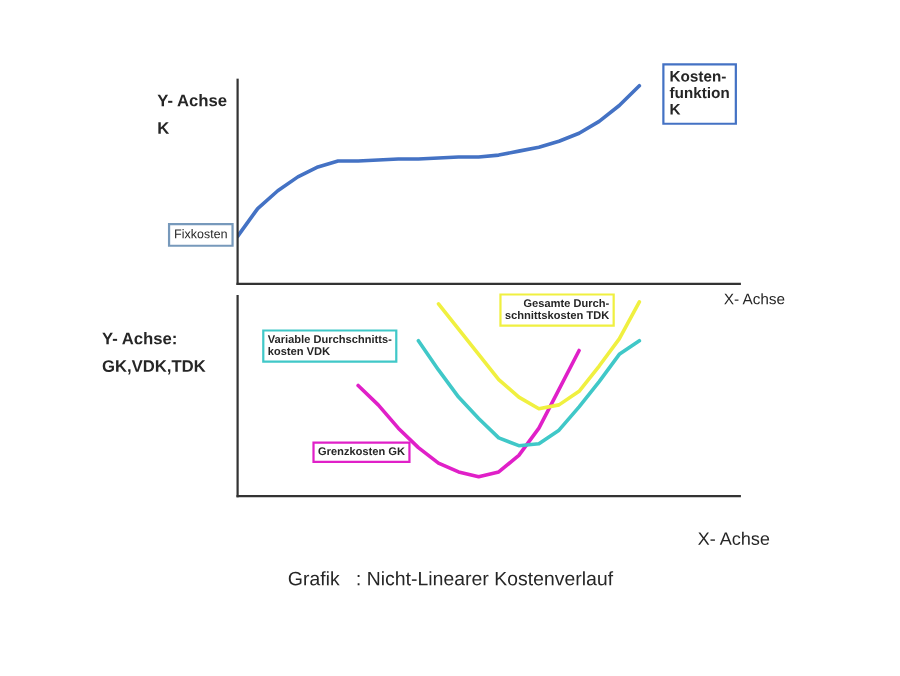  I want to click on y-axis-title: Y- Achse: GK,VDK,TDK, so click(154, 353).